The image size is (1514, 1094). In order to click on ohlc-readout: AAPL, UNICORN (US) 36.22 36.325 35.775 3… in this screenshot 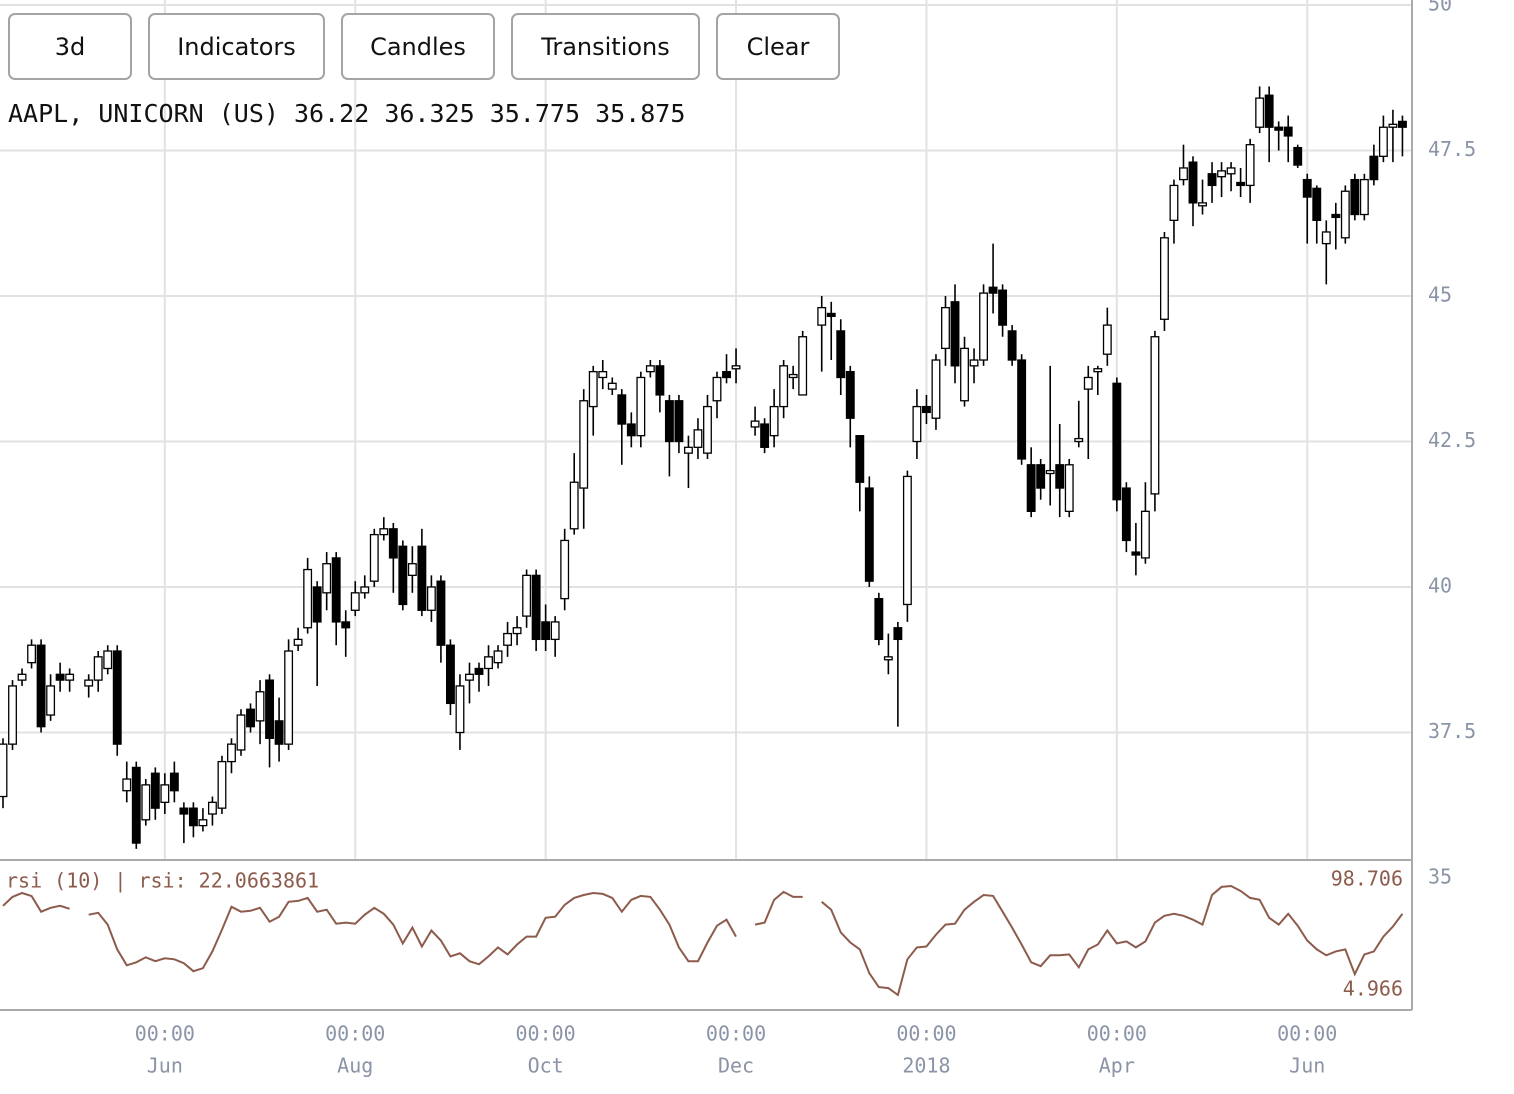, I will do `click(346, 113)`.